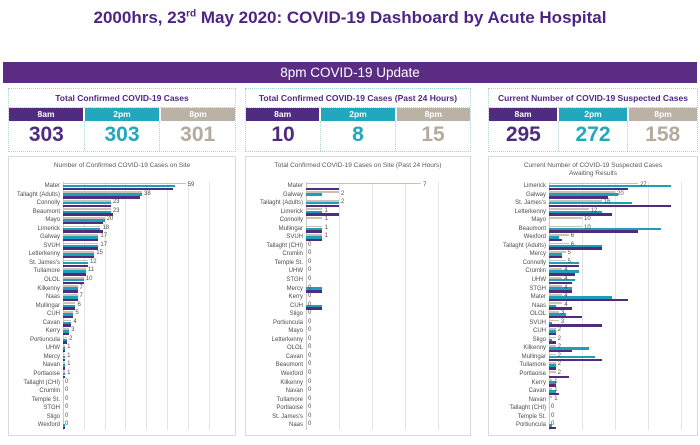 The height and width of the screenshot is (445, 700). I want to click on category-label: Mullingar, so click(533, 356).